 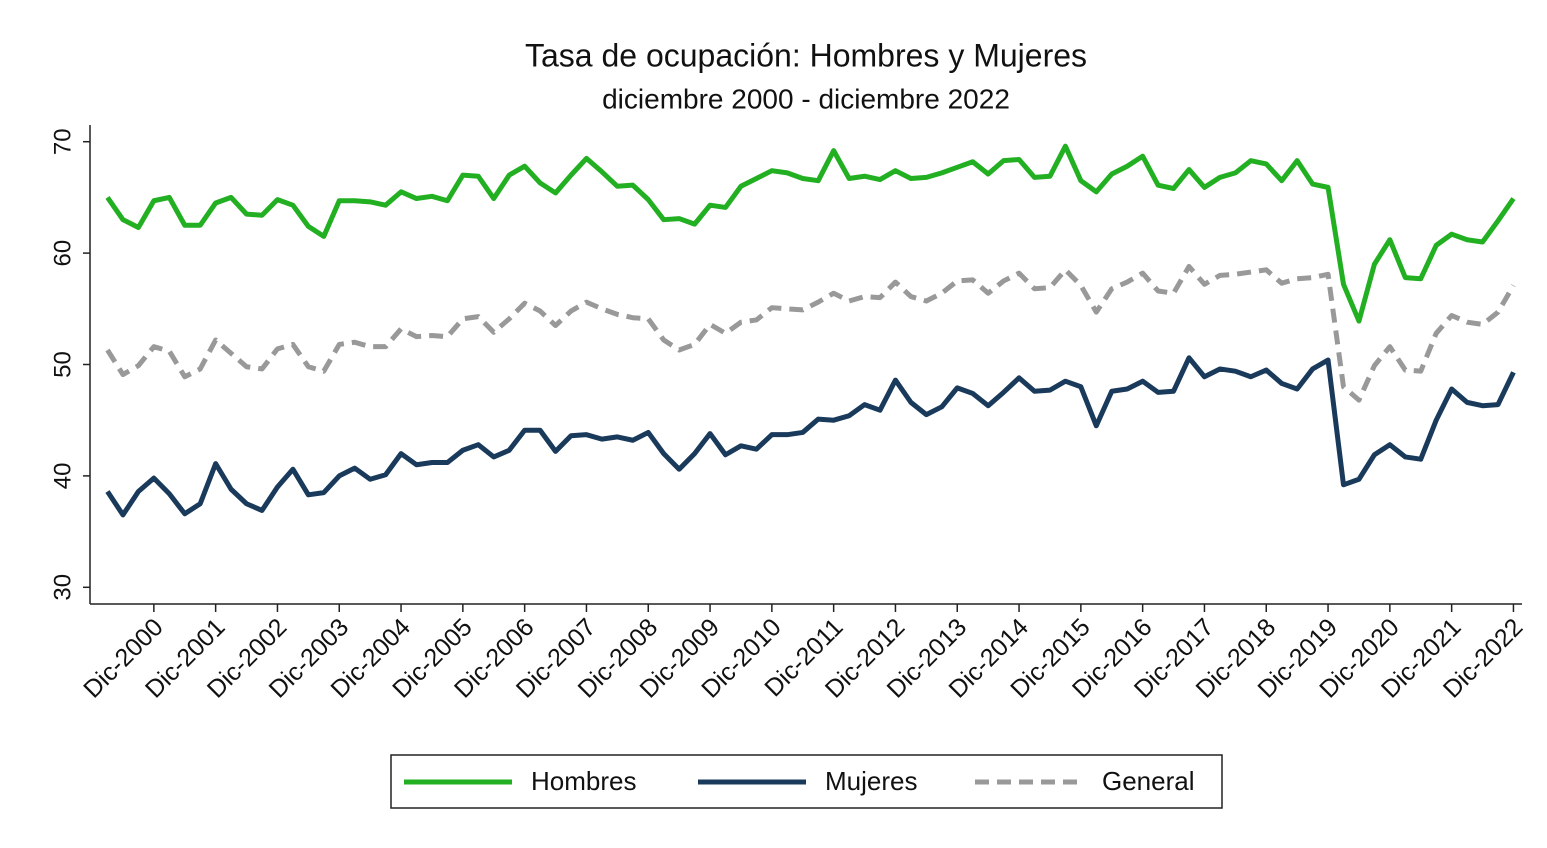 What do you see at coordinates (62, 364) in the screenshot?
I see `y-tick-label: 50` at bounding box center [62, 364].